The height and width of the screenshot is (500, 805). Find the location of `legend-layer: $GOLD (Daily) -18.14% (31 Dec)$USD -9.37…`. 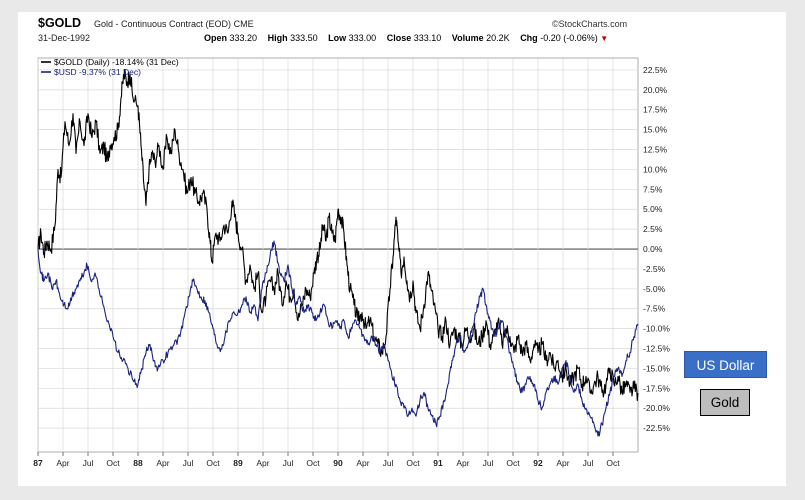

legend-layer: $GOLD (Daily) -18.14% (31 Dec)$USD -9.37… is located at coordinates (110, 67).